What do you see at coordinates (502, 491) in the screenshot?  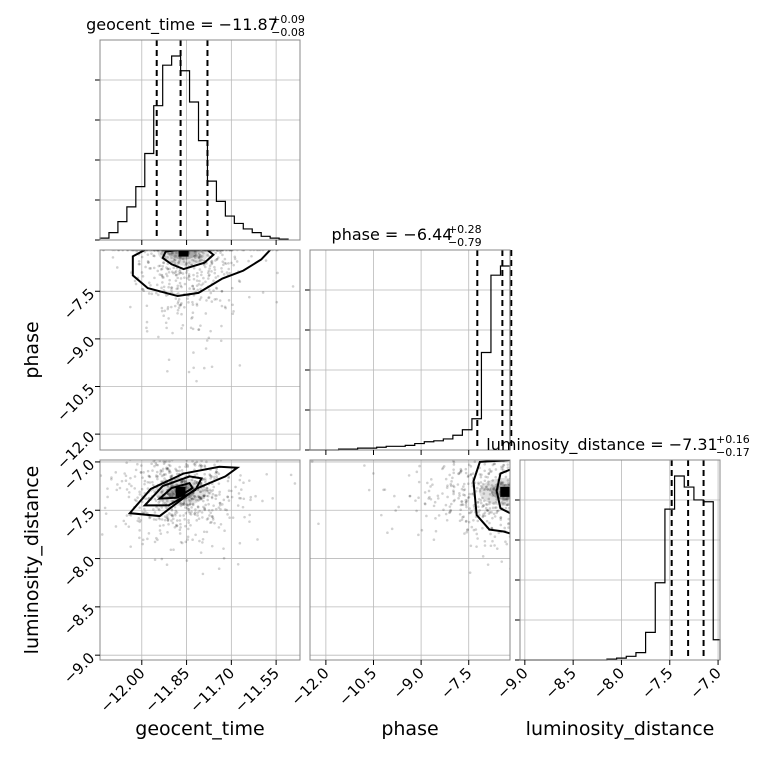 I see `contour-line` at bounding box center [502, 491].